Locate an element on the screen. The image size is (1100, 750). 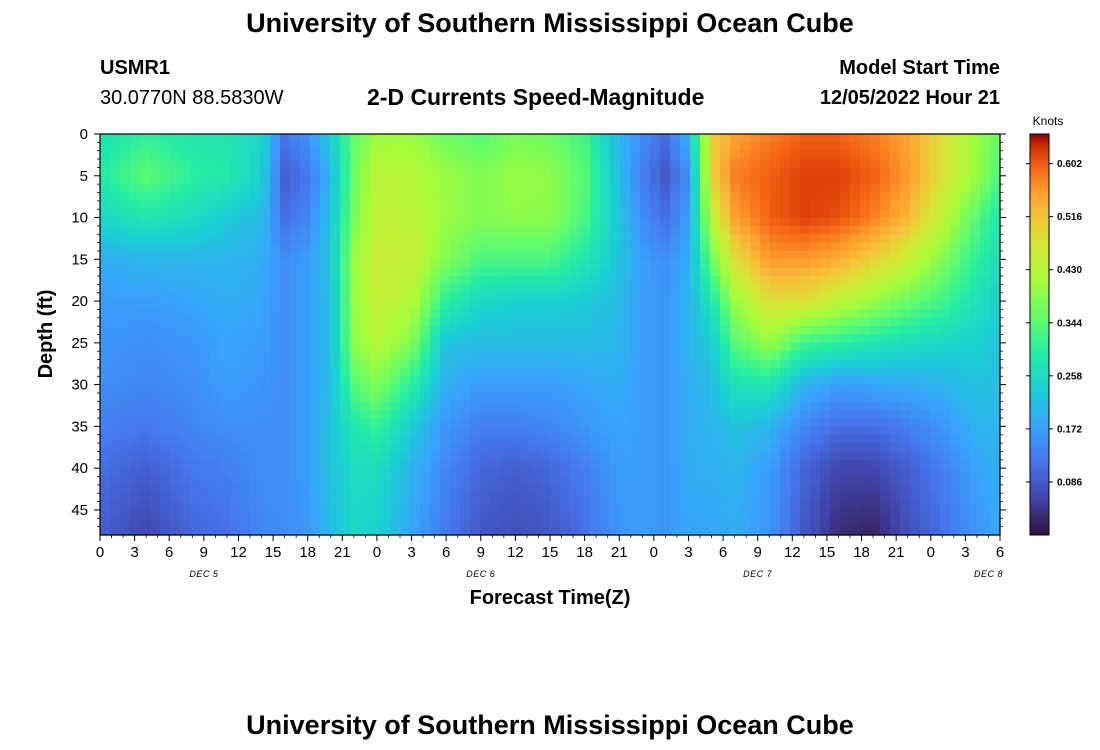
y-tick-label: 35 is located at coordinates (79, 426).